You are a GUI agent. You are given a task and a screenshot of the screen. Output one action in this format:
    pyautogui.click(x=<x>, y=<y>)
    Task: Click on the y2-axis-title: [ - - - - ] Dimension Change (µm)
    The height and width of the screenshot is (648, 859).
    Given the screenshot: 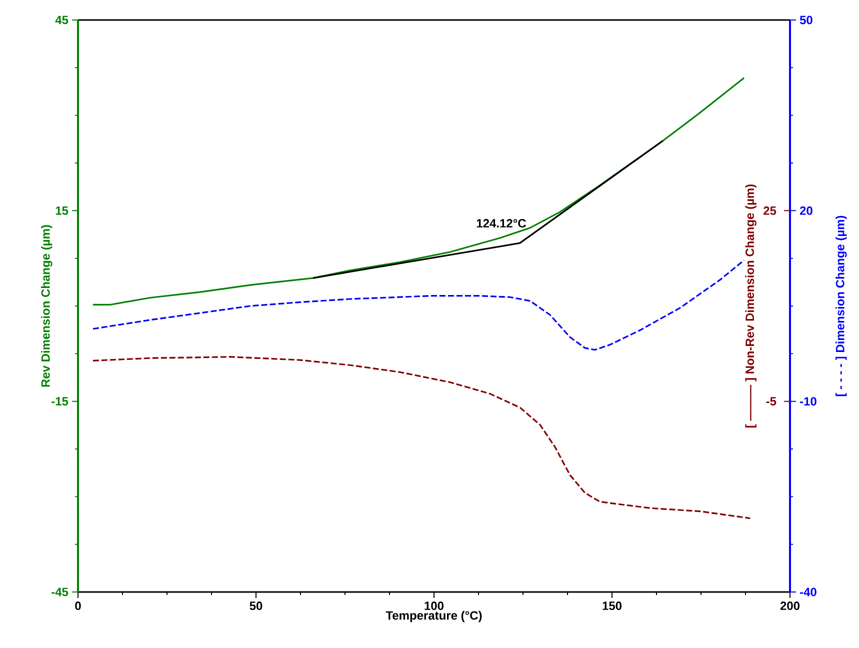 What is the action you would take?
    pyautogui.click(x=841, y=306)
    